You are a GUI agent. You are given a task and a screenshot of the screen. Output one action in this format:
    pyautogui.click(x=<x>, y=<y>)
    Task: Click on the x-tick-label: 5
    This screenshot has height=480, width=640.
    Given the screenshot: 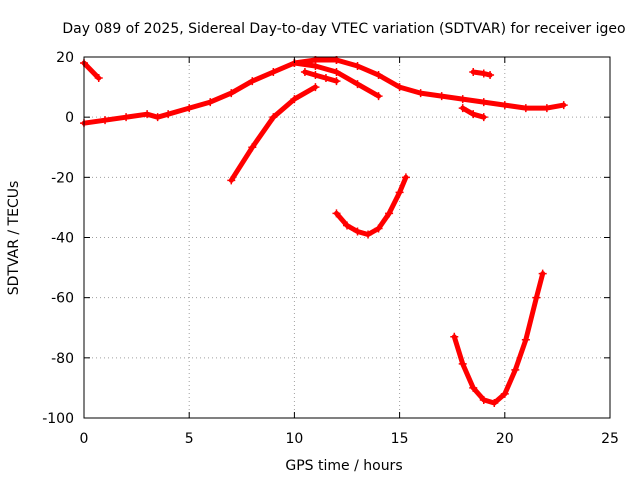 What is the action you would take?
    pyautogui.click(x=189, y=439)
    